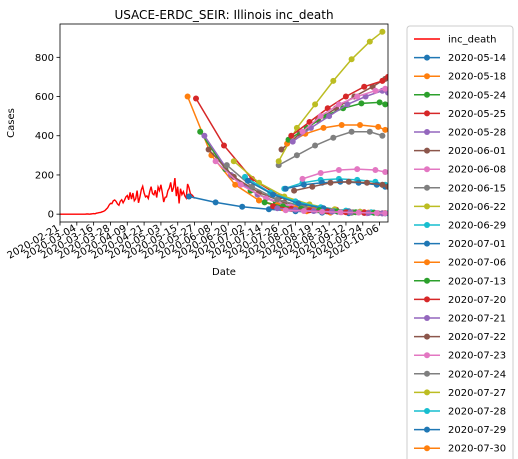 The image size is (518, 459). What do you see at coordinates (477, 263) in the screenshot?
I see `legend-label: 2020-07-06` at bounding box center [477, 263].